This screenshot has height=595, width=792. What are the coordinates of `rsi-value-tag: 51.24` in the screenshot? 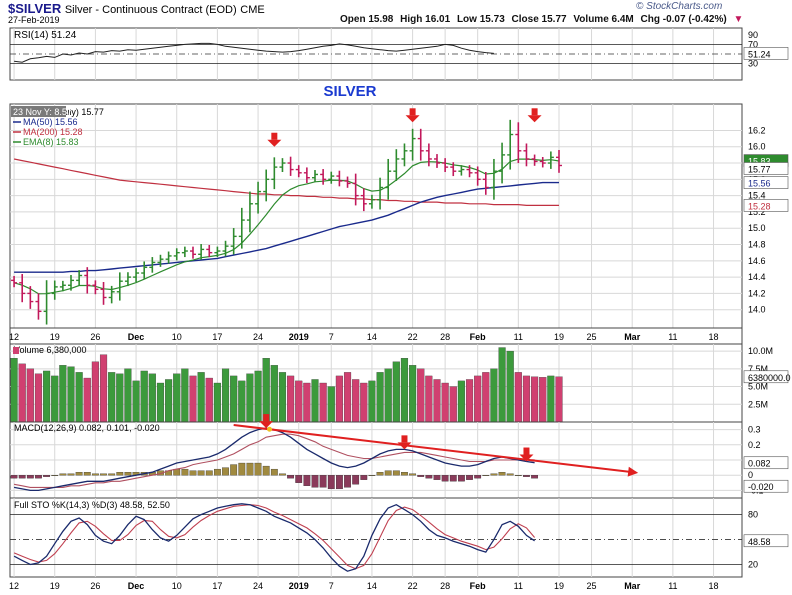 It's located at (759, 54).